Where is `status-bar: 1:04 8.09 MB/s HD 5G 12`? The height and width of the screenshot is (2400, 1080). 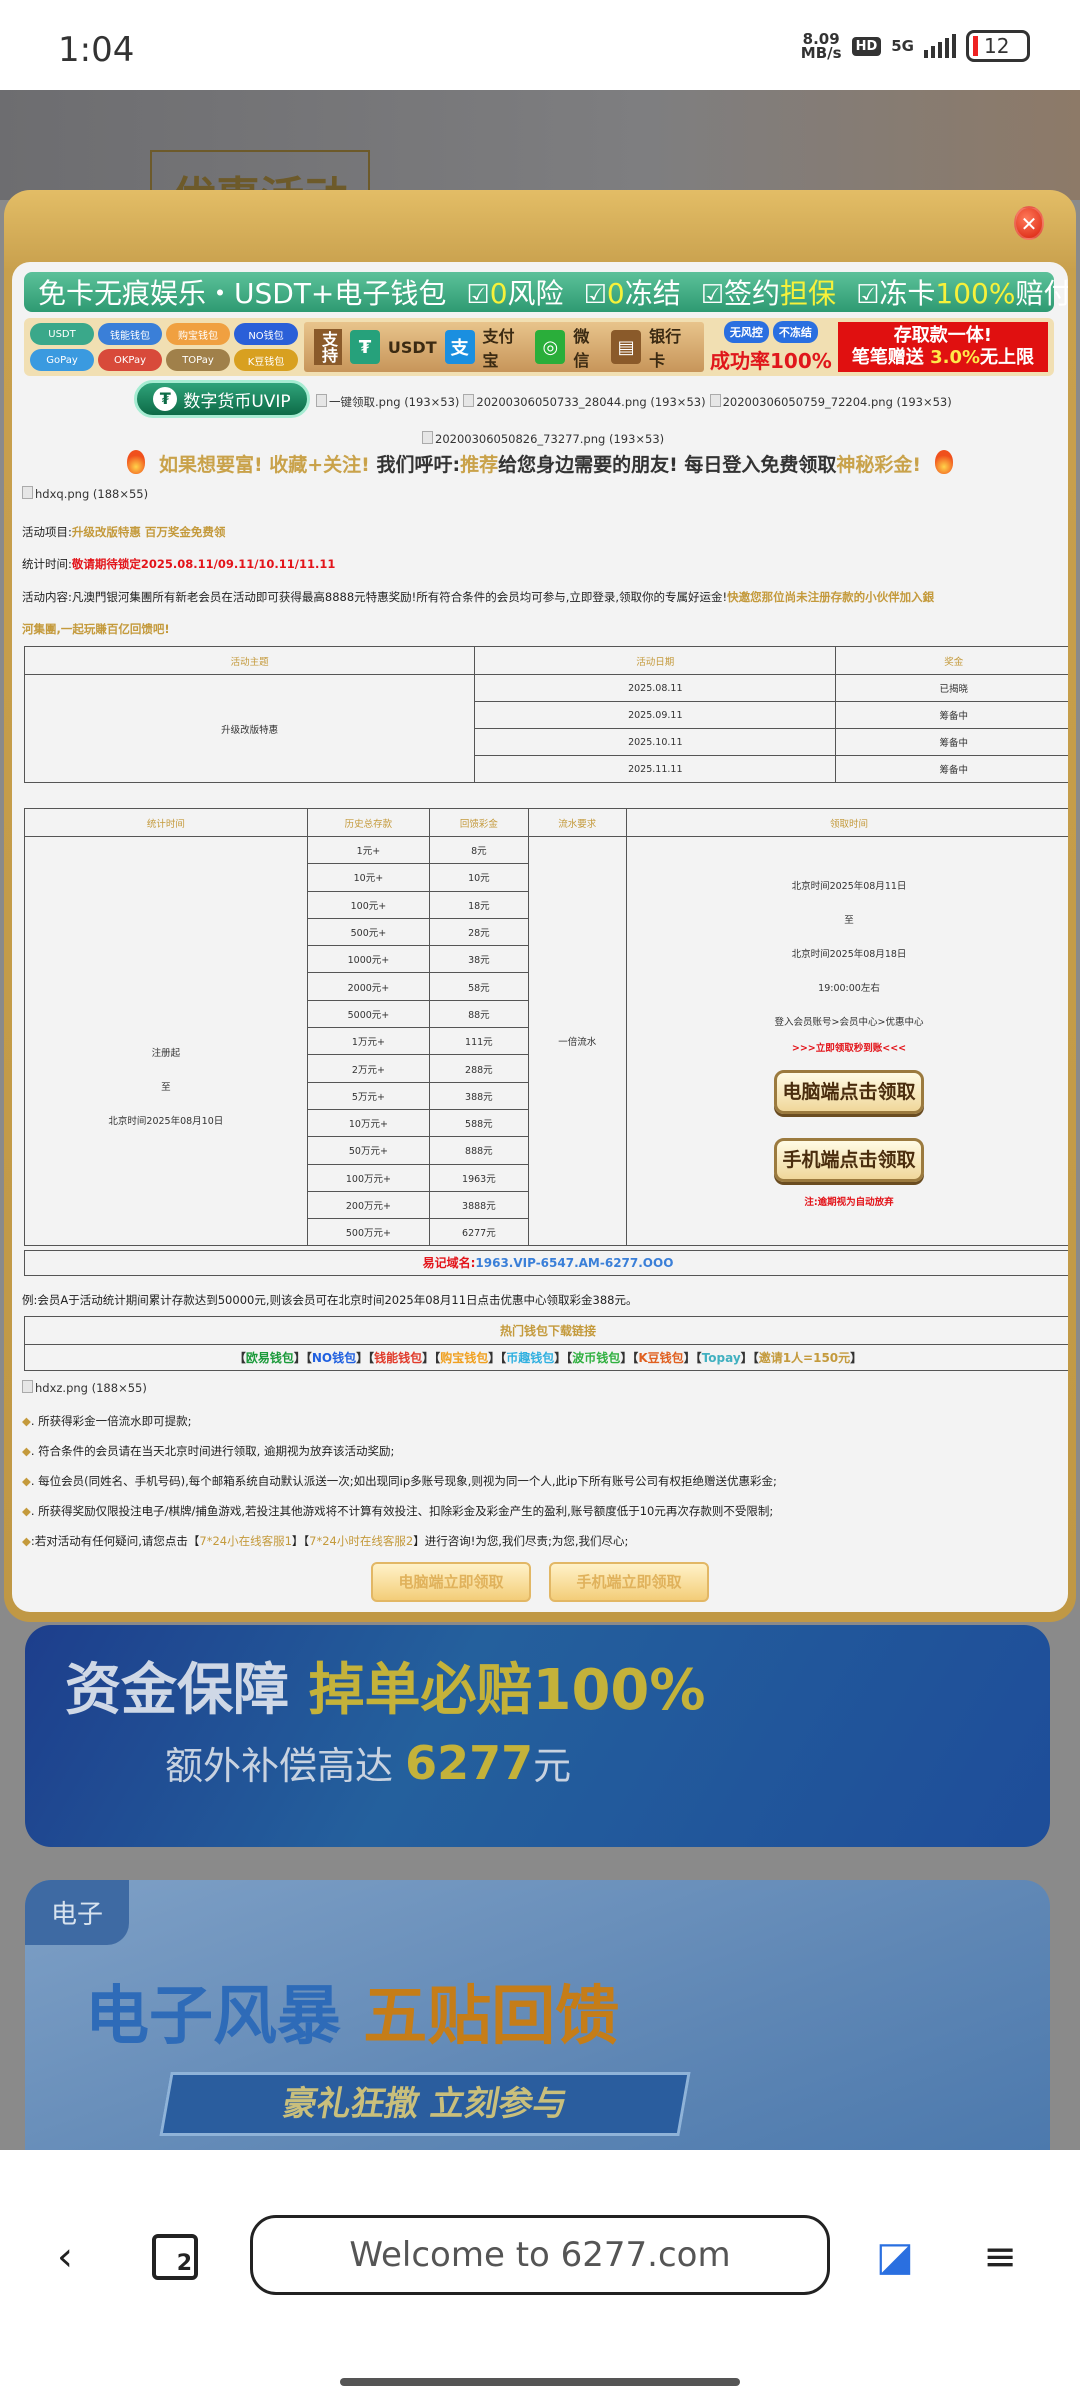 status-bar: 1:04 8.09 MB/s HD 5G 12 is located at coordinates (540, 45).